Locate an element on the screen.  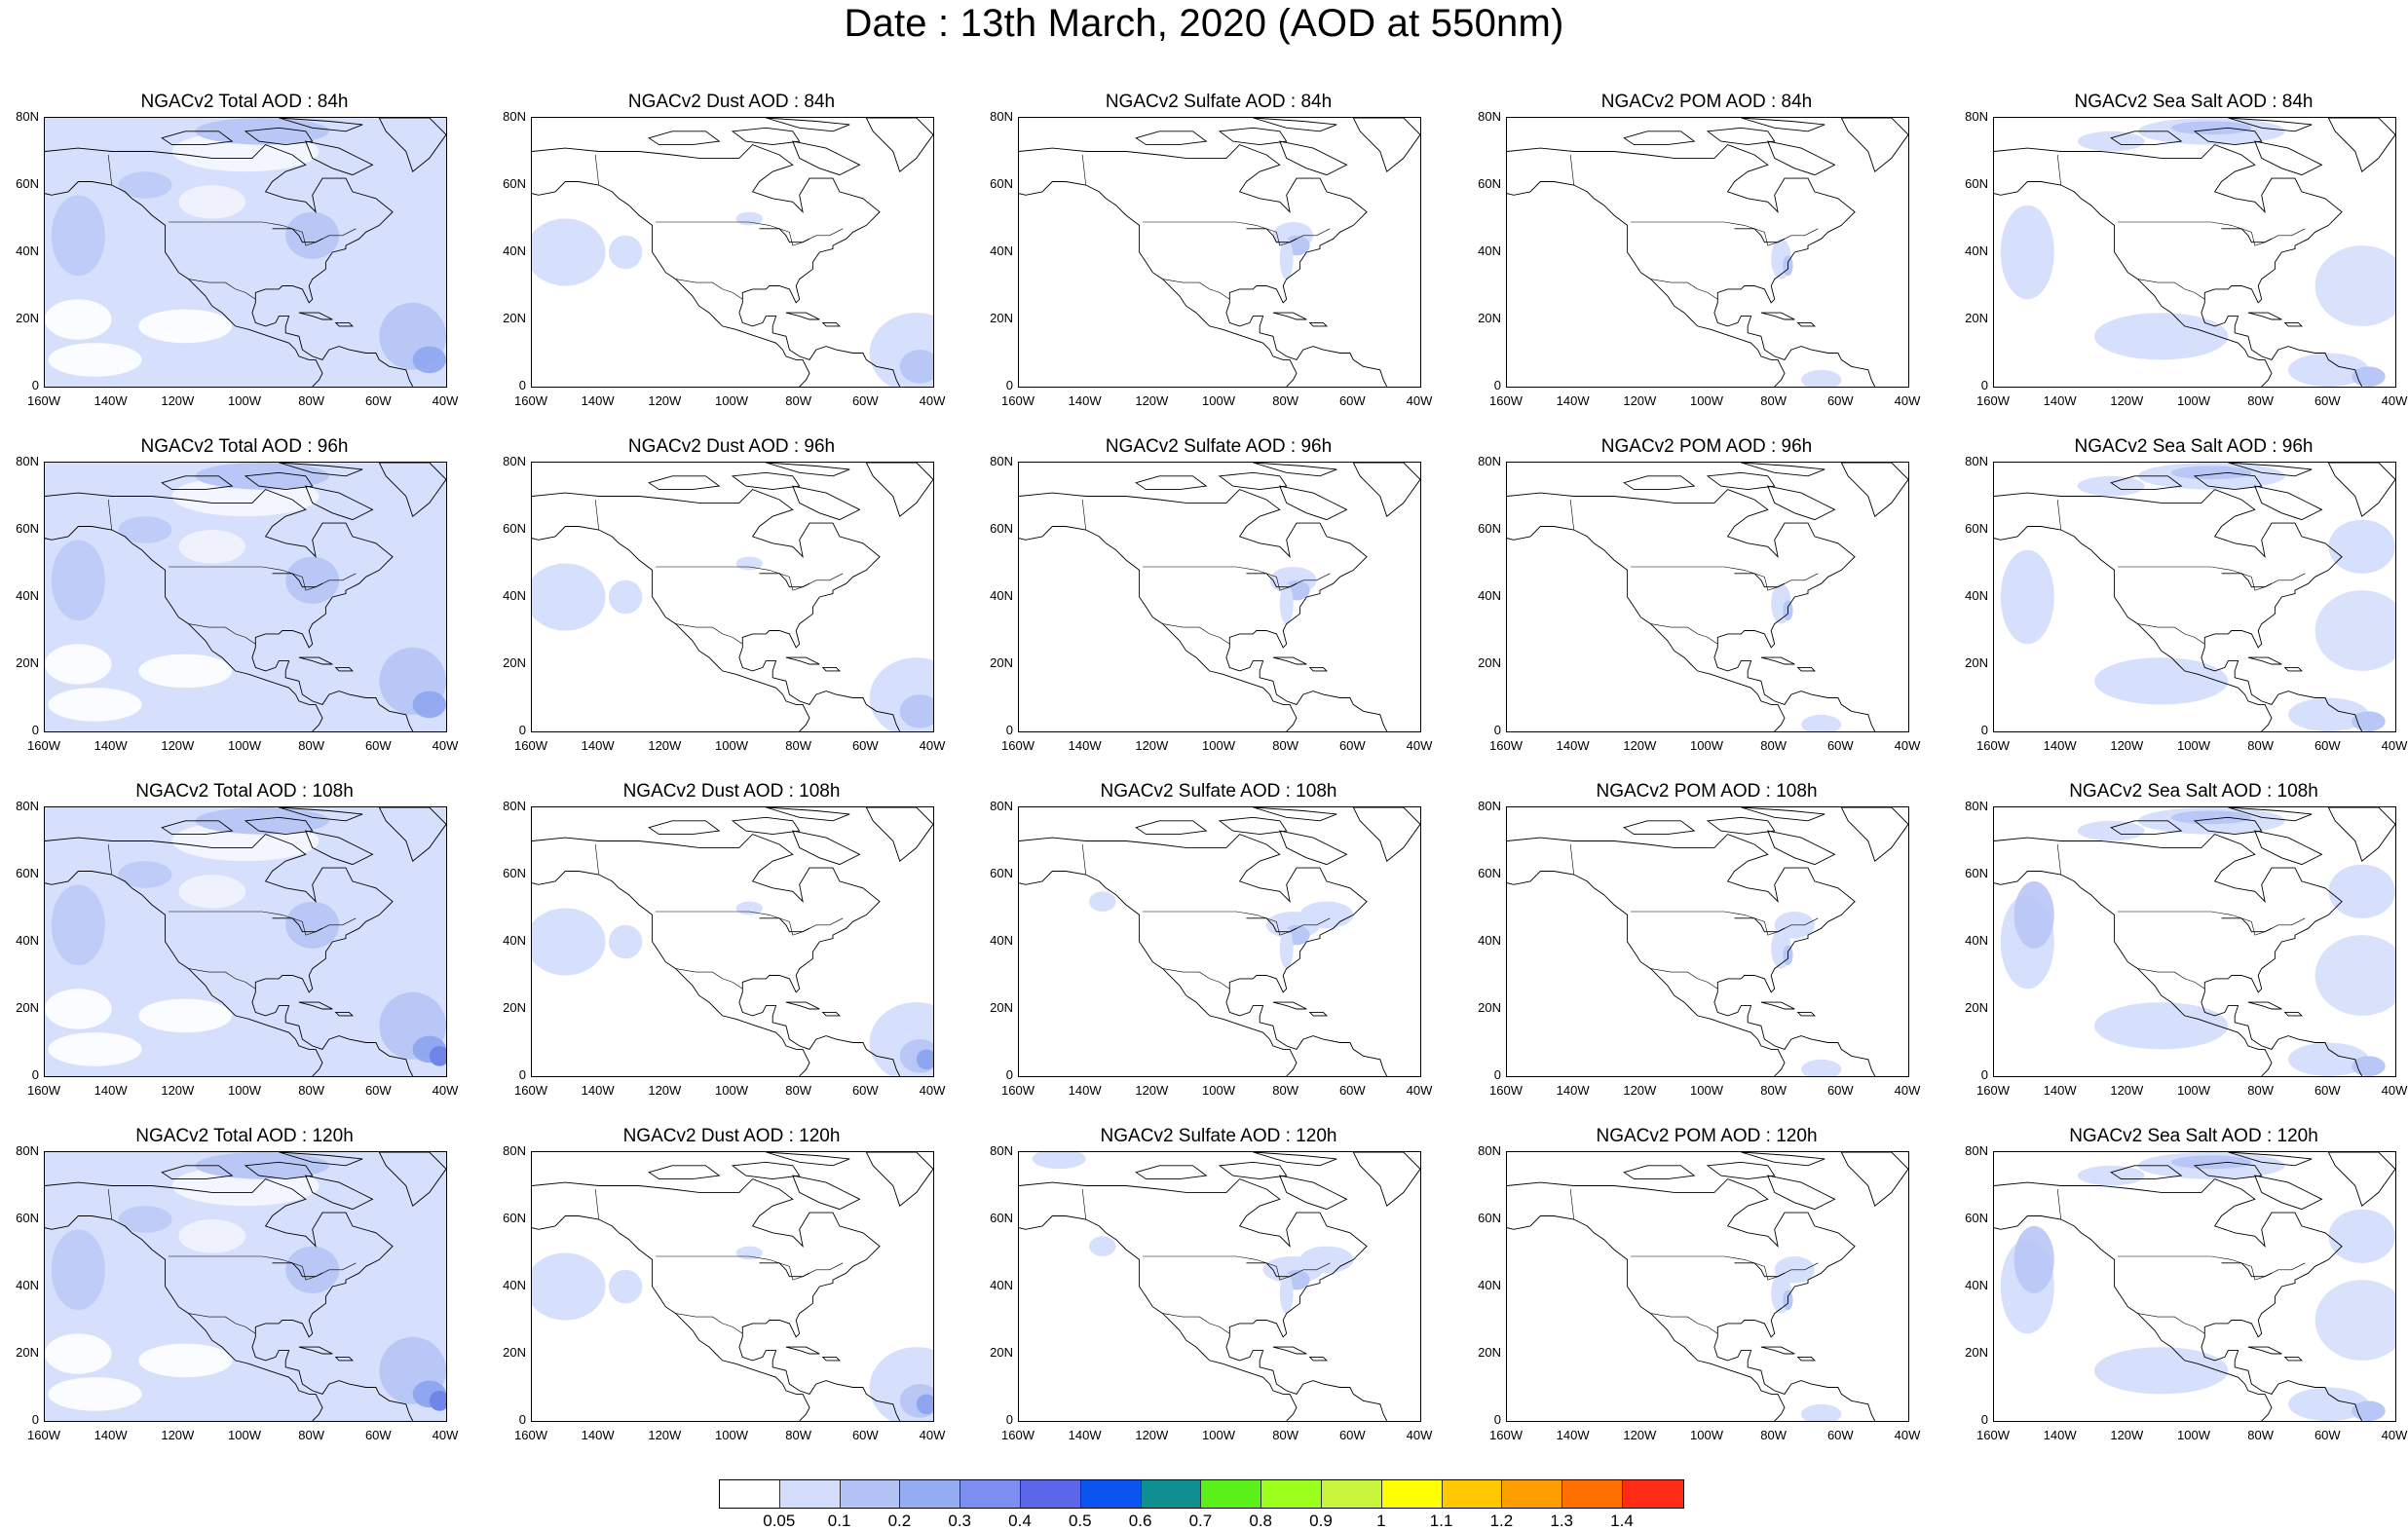
lon-tick-label: 40W is located at coordinates (1907, 1090).